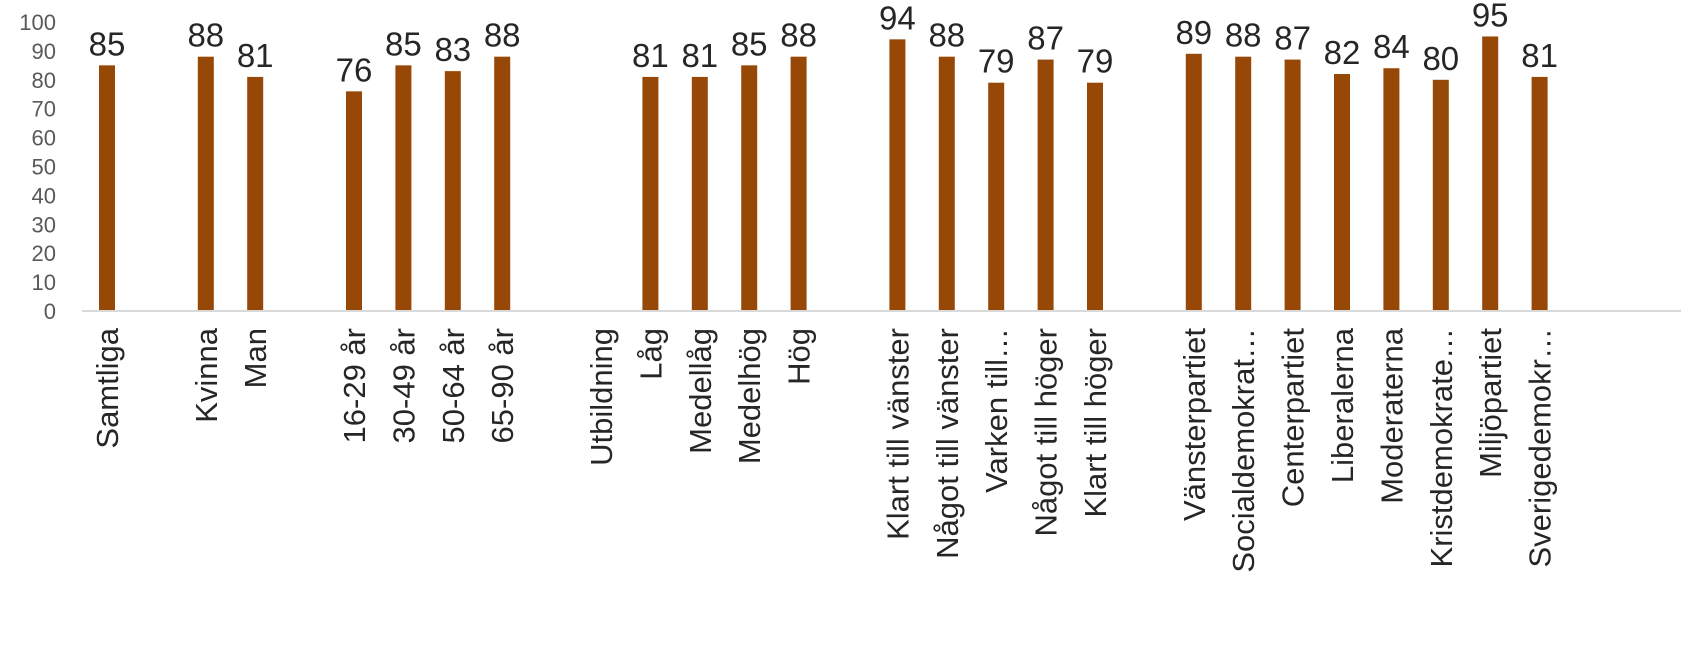 This screenshot has width=1681, height=655. What do you see at coordinates (502, 385) in the screenshot?
I see `x-tick-label: 65-90 år` at bounding box center [502, 385].